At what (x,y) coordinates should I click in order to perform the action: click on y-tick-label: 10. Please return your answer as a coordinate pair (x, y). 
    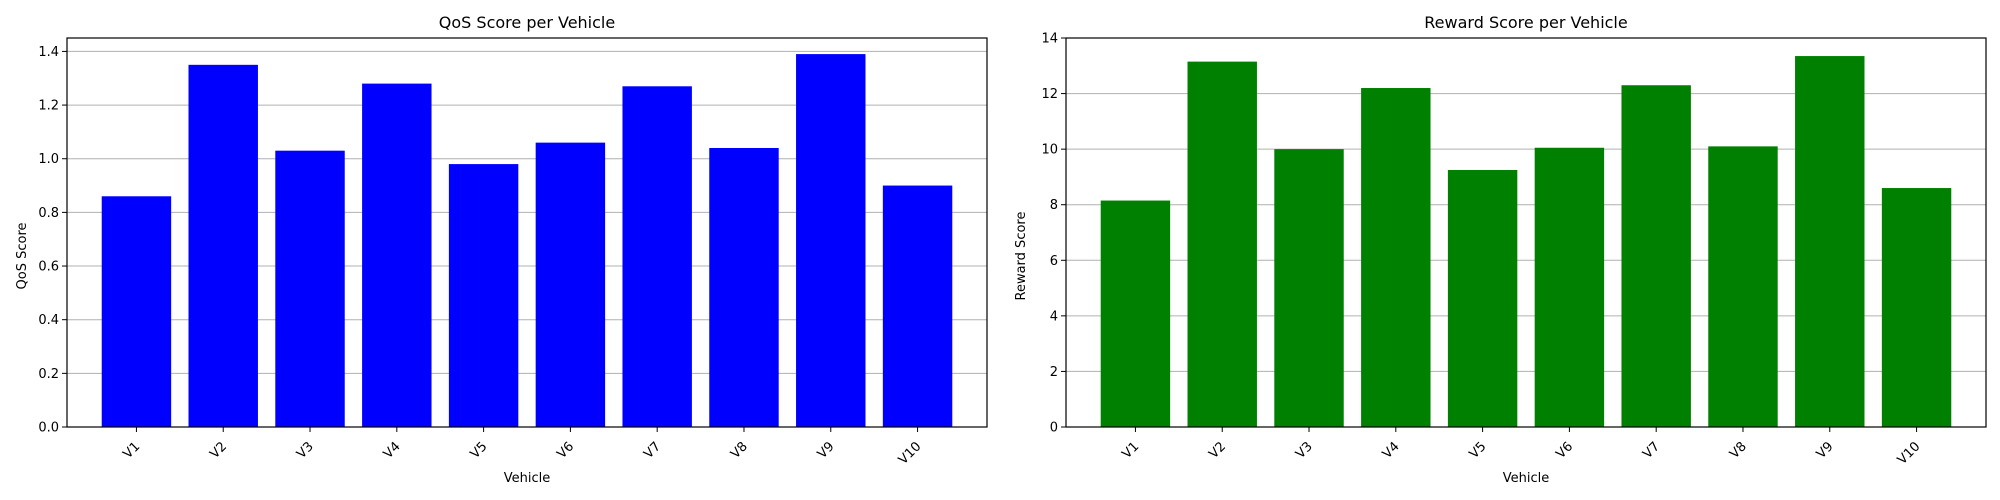
    Looking at the image, I should click on (1049, 150).